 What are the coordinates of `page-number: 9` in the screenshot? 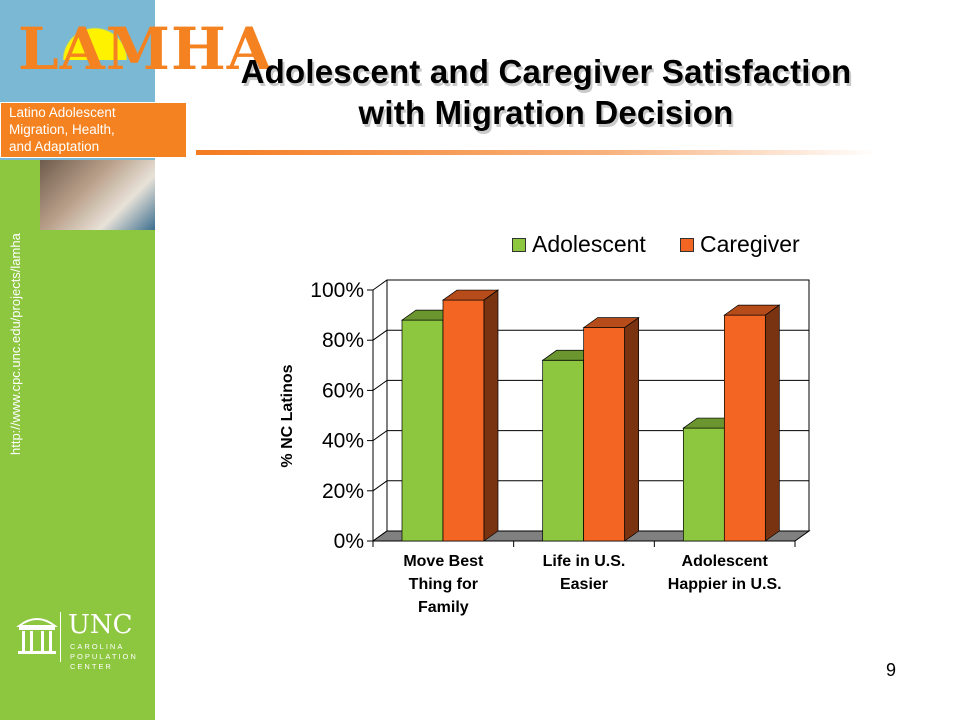 It's located at (891, 670).